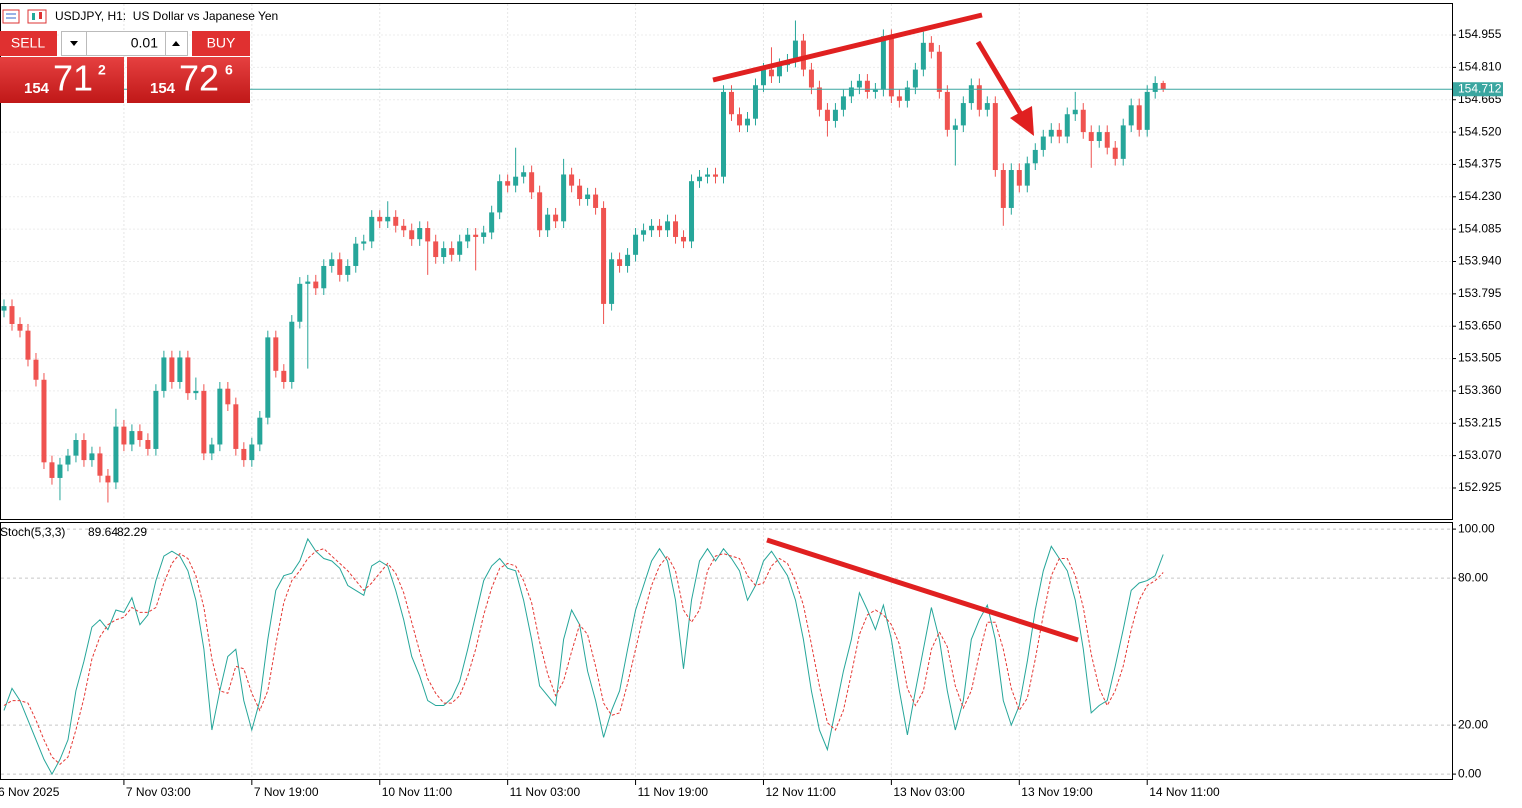 The image size is (1522, 808). What do you see at coordinates (1470, 773) in the screenshot?
I see `y-tick-label: 0.00` at bounding box center [1470, 773].